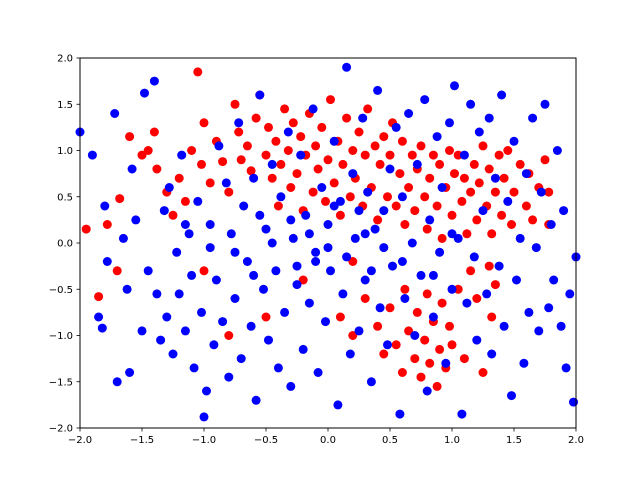  Describe the element at coordinates (576, 440) in the screenshot. I see `x-tick-label: 2.0` at that location.